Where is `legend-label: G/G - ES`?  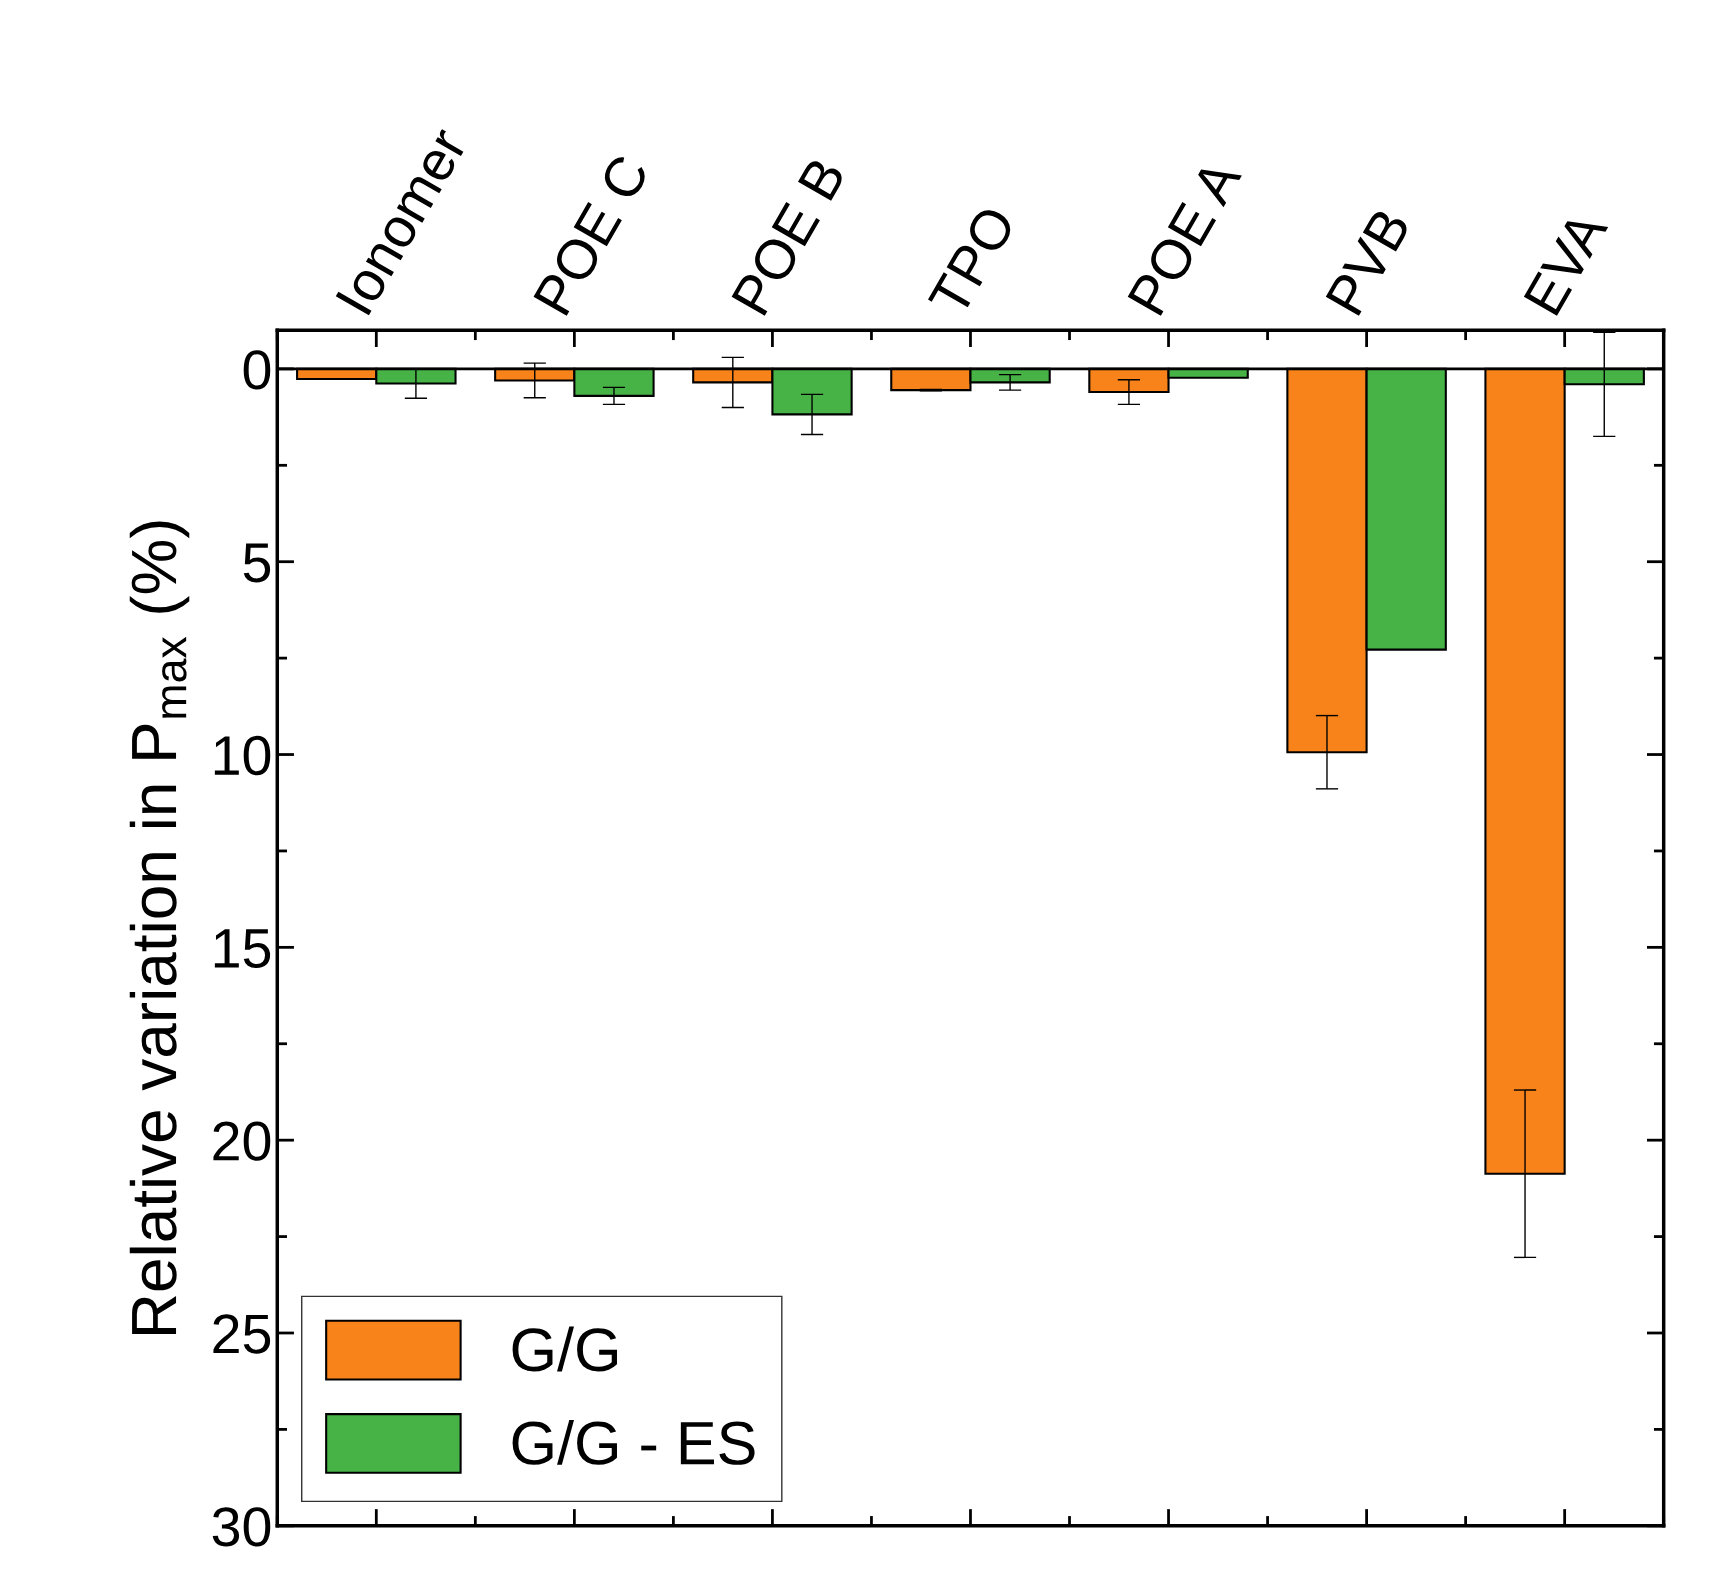 legend-label: G/G - ES is located at coordinates (633, 1442).